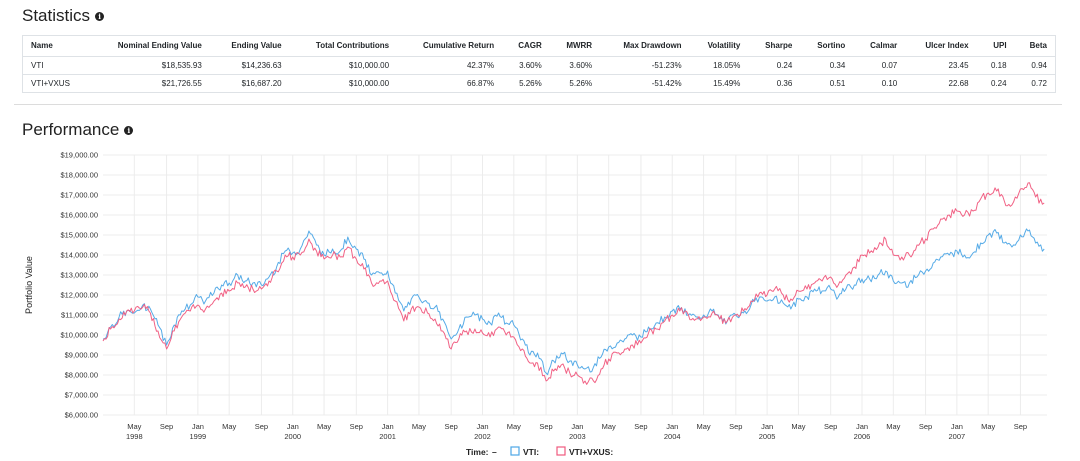  I want to click on table-cell: 0.18, so click(995, 65).